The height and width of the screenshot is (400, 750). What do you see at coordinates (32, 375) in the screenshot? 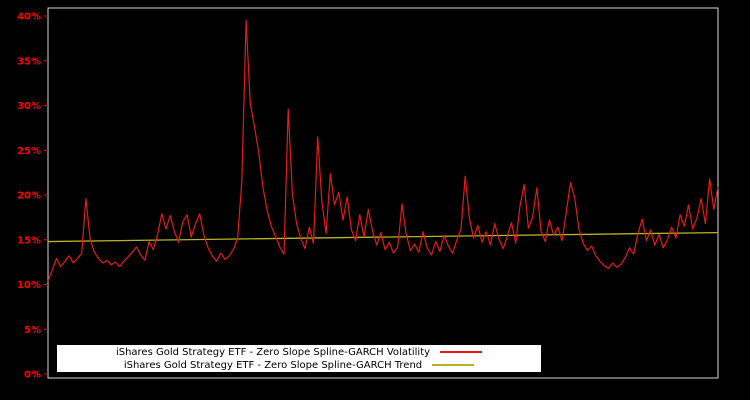
I see `y-tick-label: 0%` at bounding box center [32, 375].